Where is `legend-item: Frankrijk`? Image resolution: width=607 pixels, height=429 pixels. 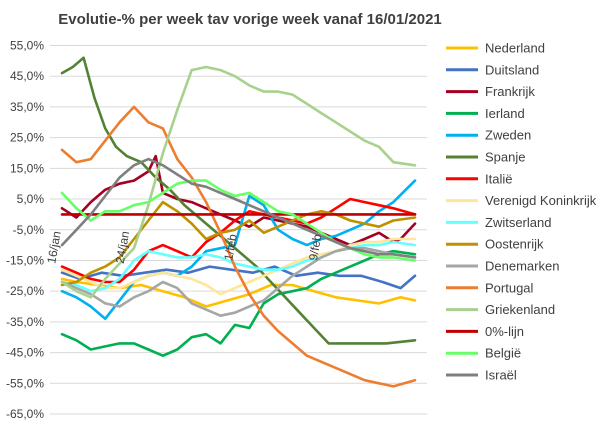 legend-item: Frankrijk is located at coordinates (490, 91).